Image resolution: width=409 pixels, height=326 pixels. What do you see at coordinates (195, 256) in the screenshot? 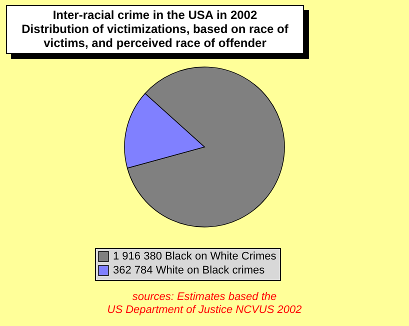
I see `legend-label: 1 916 380 Black on White Crimes` at bounding box center [195, 256].